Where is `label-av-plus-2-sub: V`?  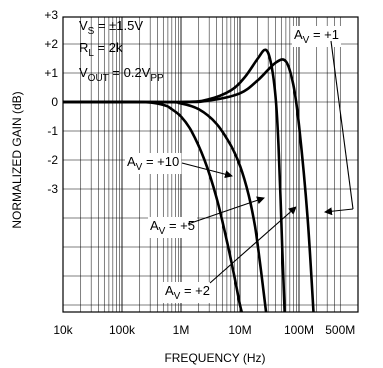 label-av-plus-2-sub: V is located at coordinates (177, 296).